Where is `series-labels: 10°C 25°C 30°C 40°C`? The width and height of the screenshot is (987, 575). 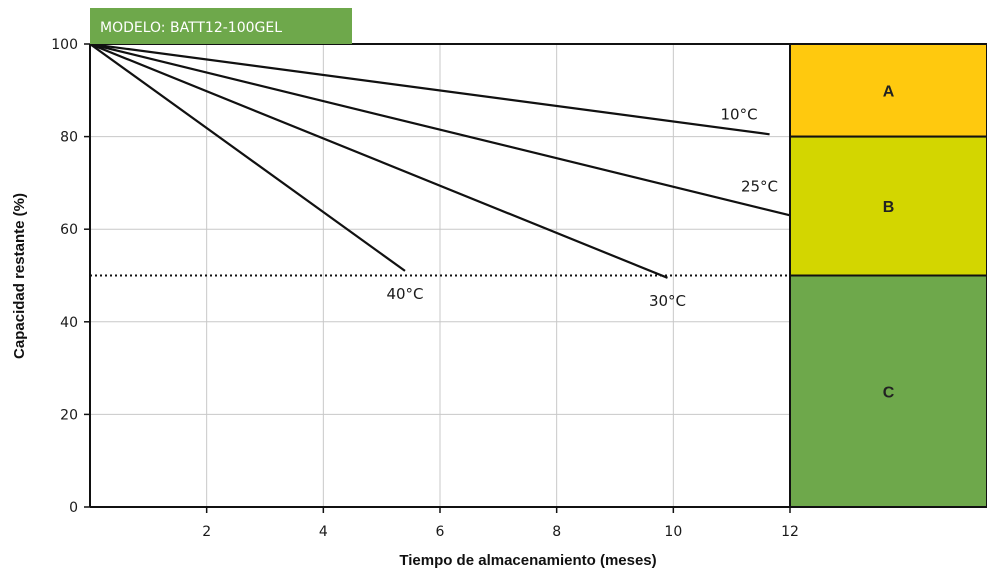 series-labels: 10°C 25°C 30°C 40°C is located at coordinates (582, 207).